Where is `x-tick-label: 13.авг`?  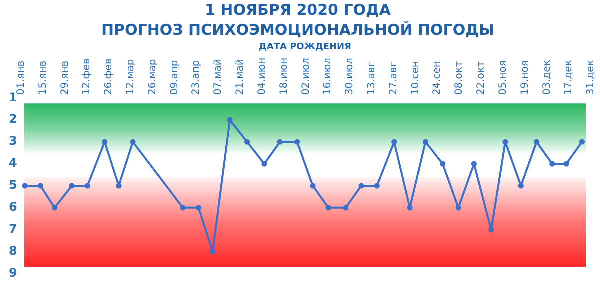 x-tick-label: 13.авг is located at coordinates (372, 79).